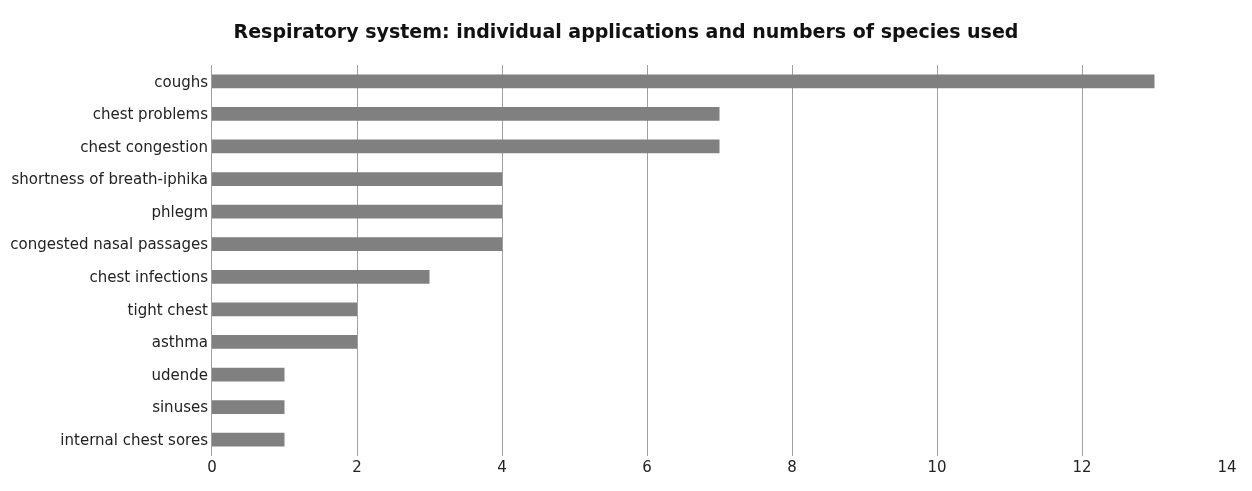 Image resolution: width=1252 pixels, height=491 pixels. Describe the element at coordinates (109, 244) in the screenshot. I see `y-tick-label: congested nasal passages` at that location.